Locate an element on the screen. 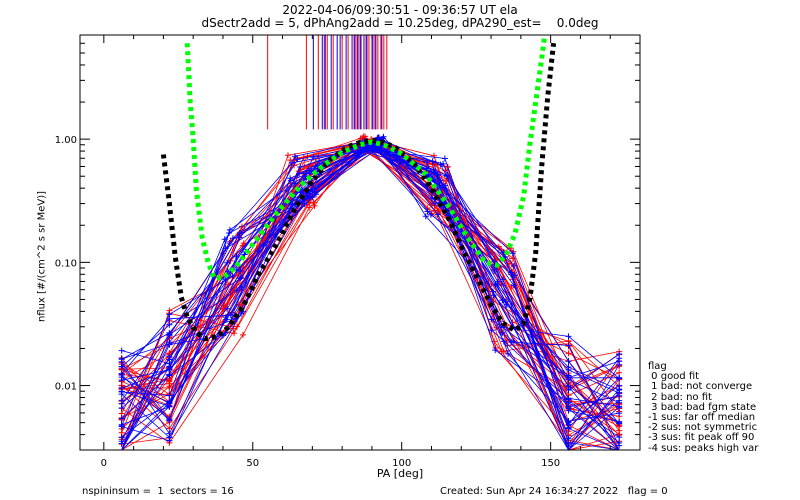  y-tick-label: 0.10 is located at coordinates (66, 263).